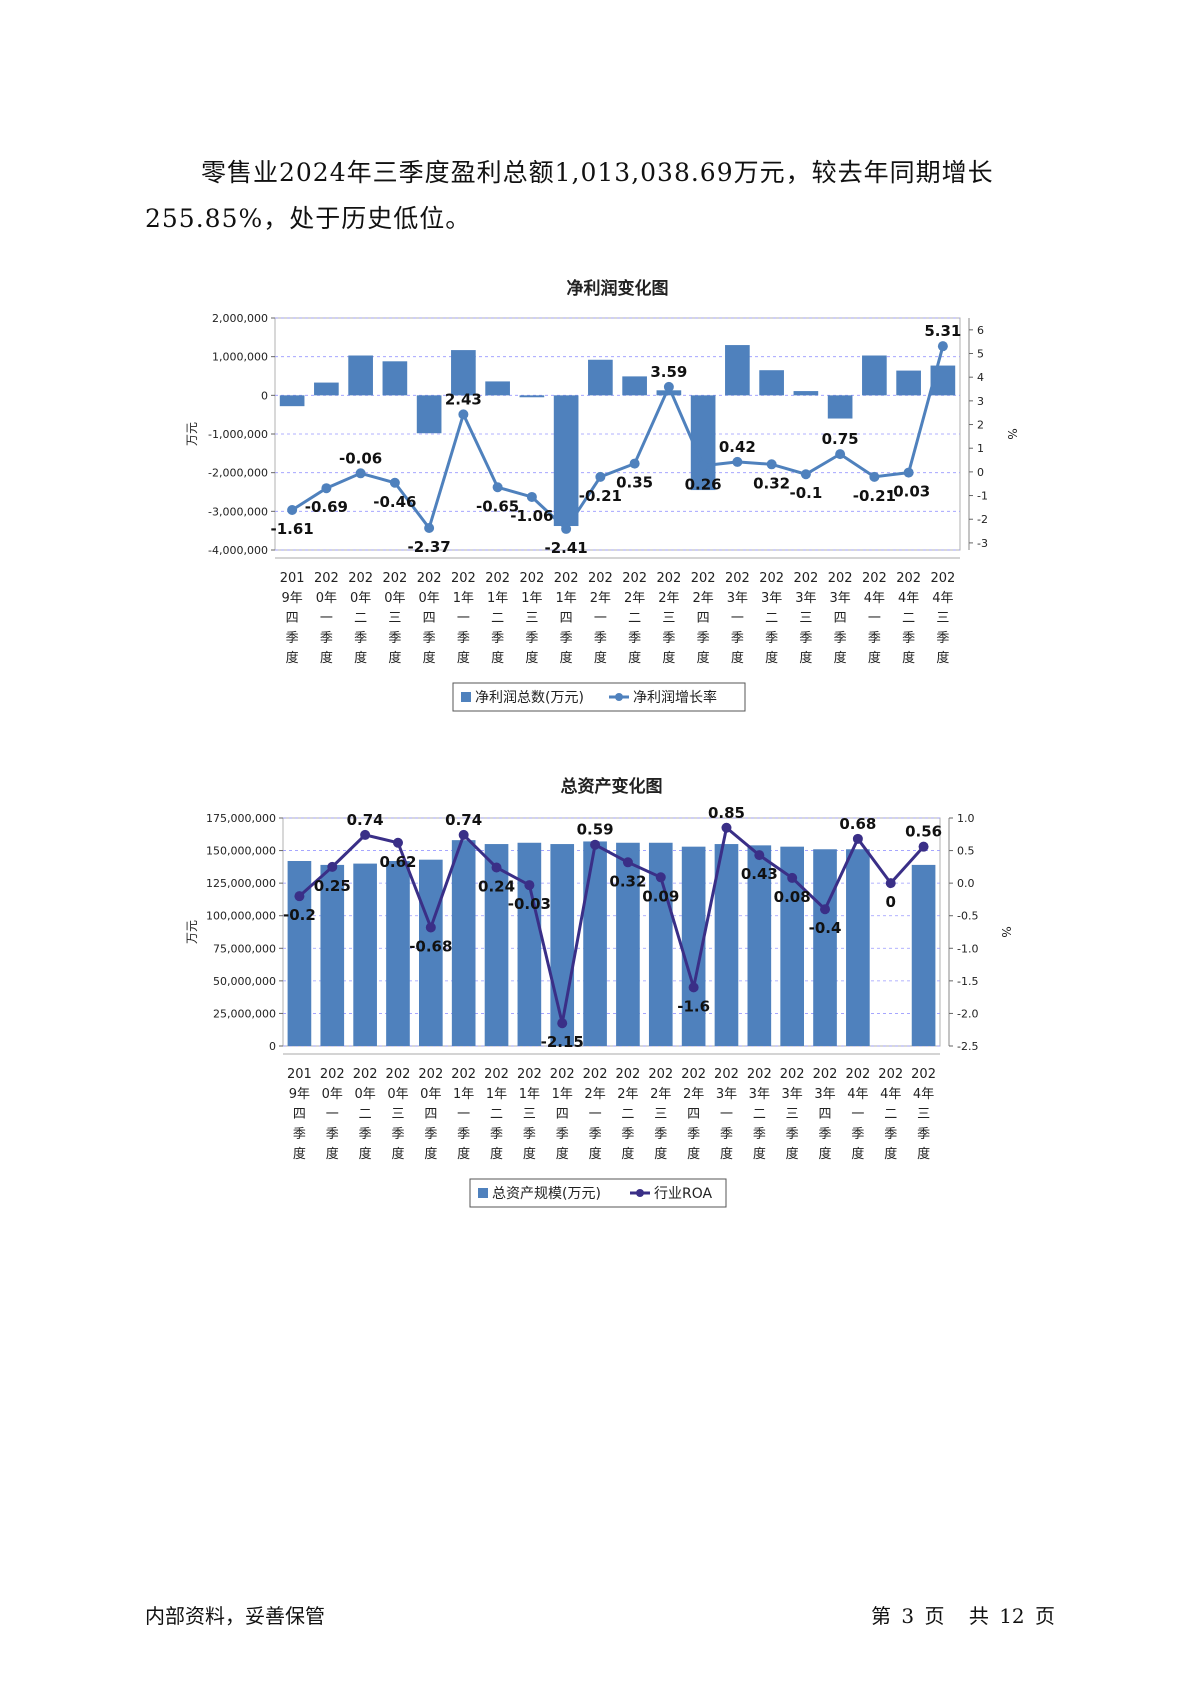 This screenshot has width=1191, height=1684. I want to click on data-label: 0.08, so click(792, 897).